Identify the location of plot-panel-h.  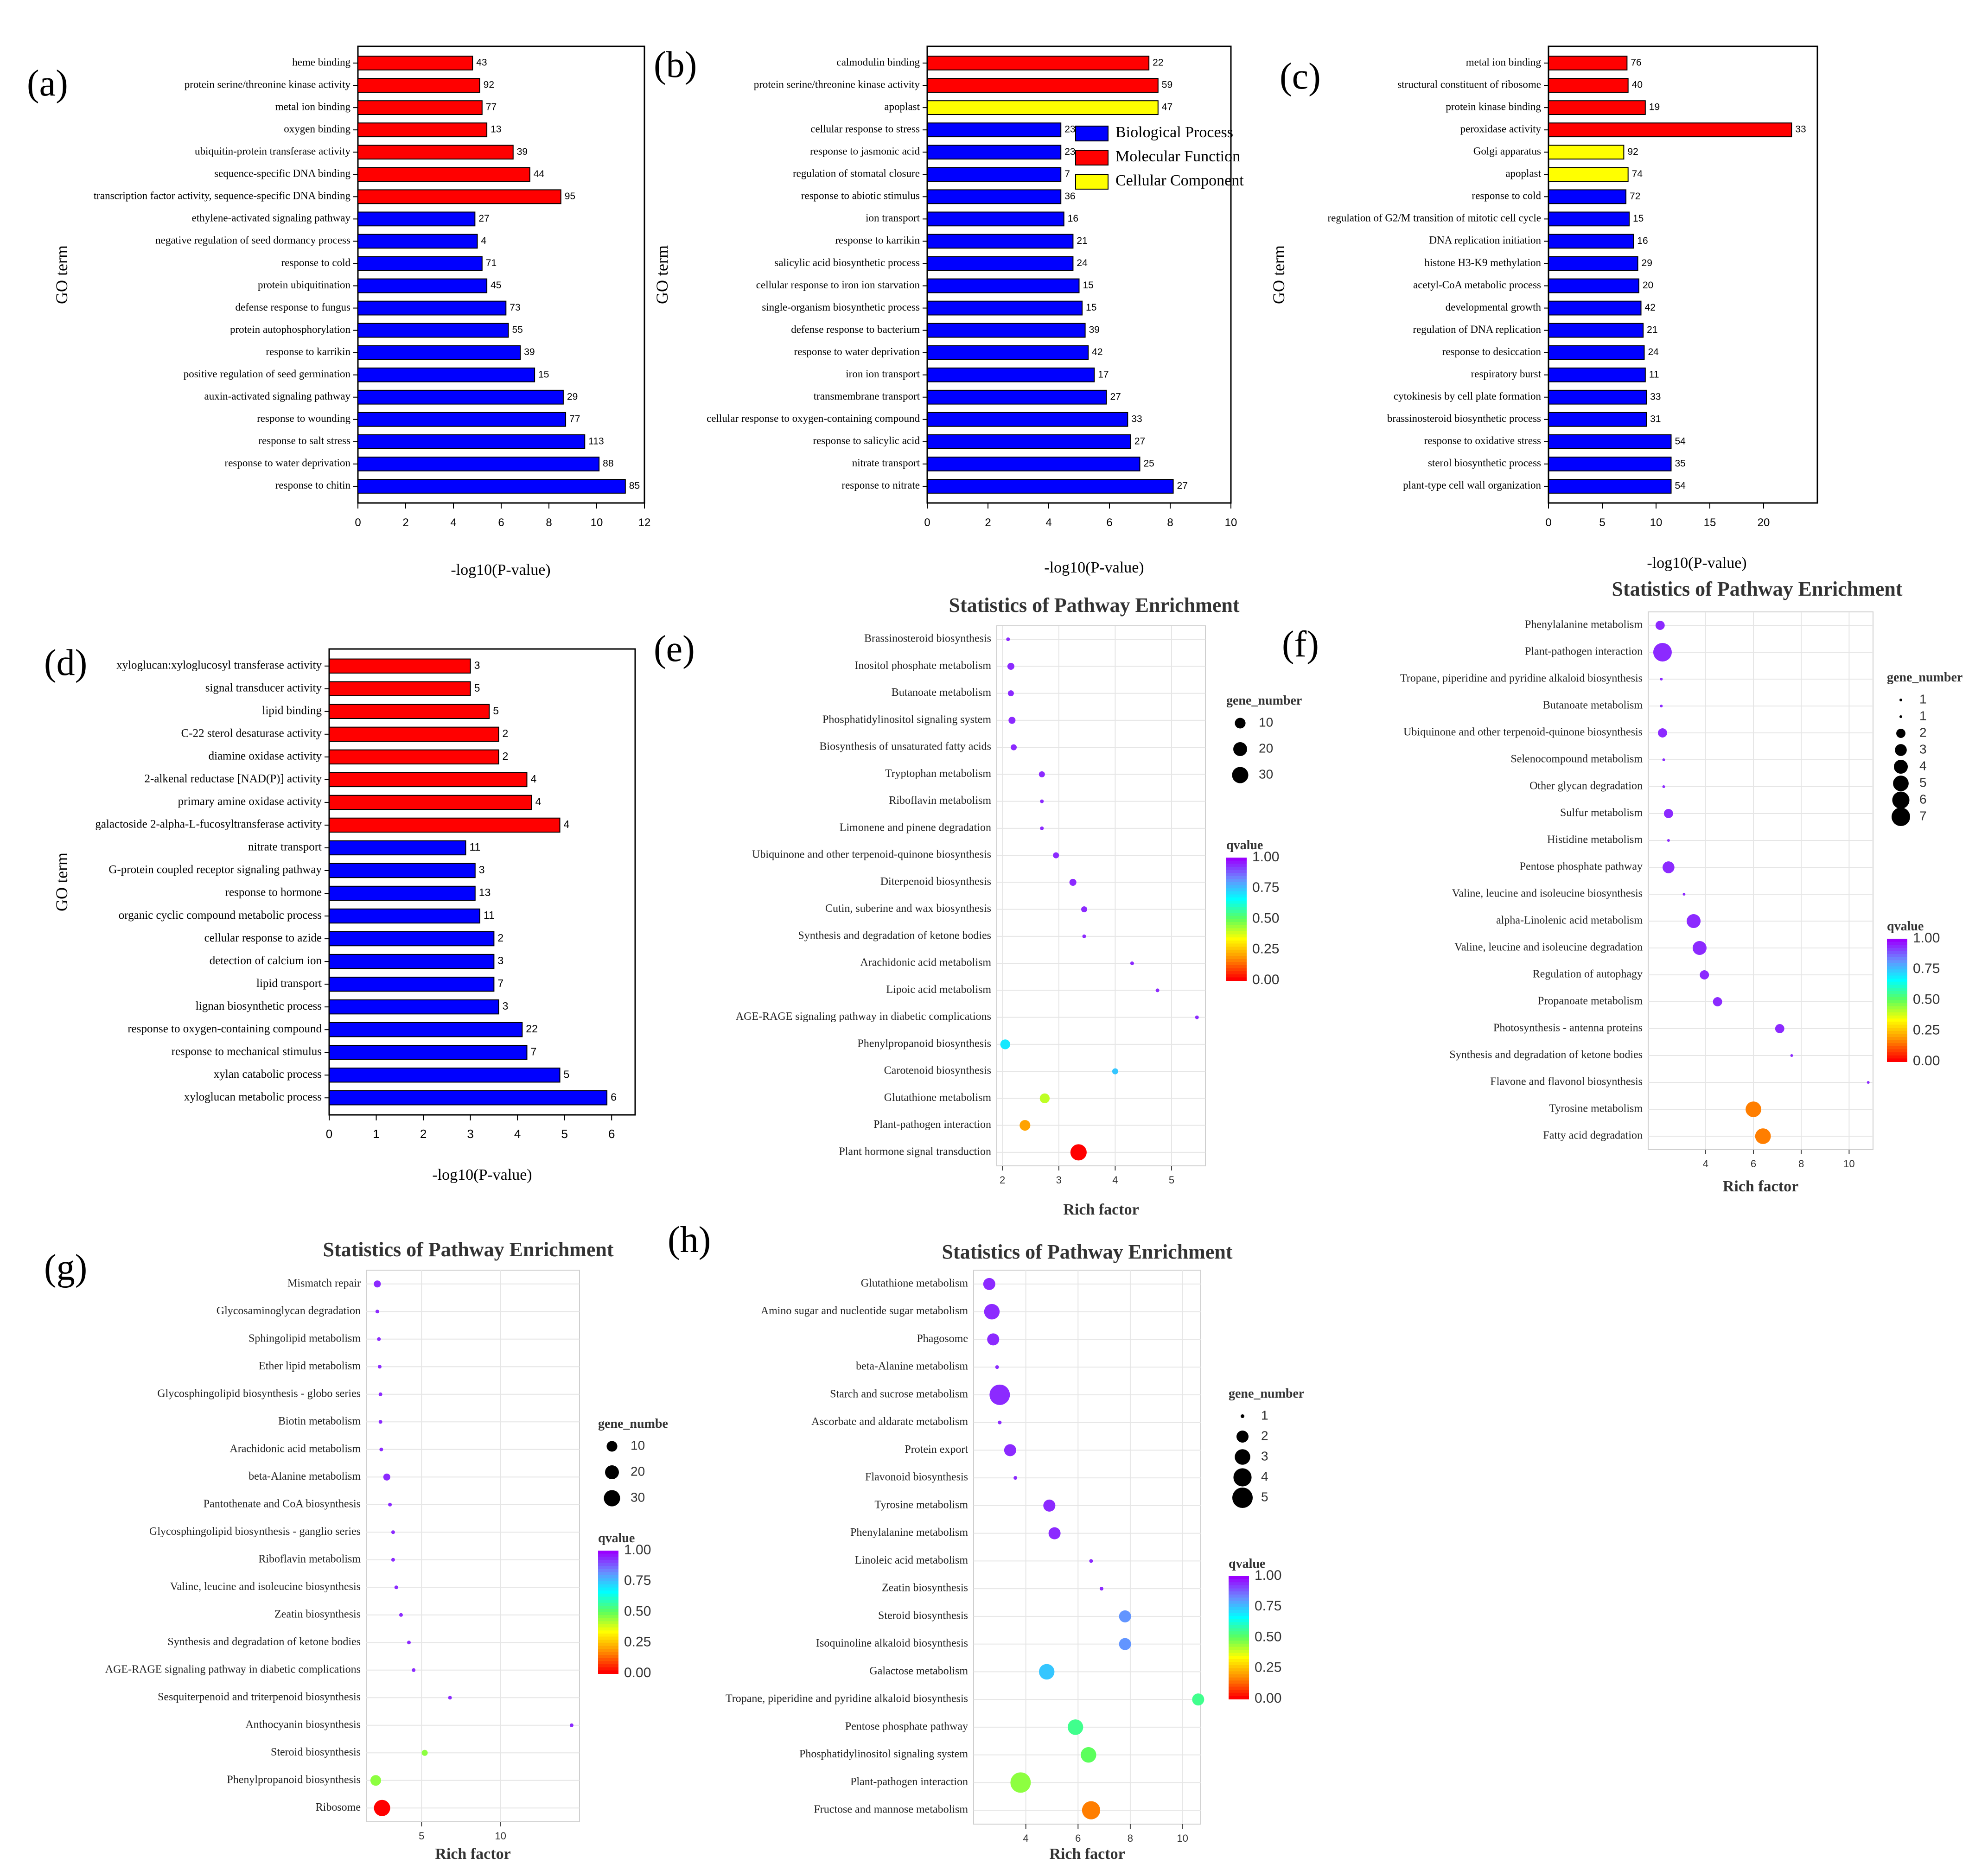
(1087, 1547).